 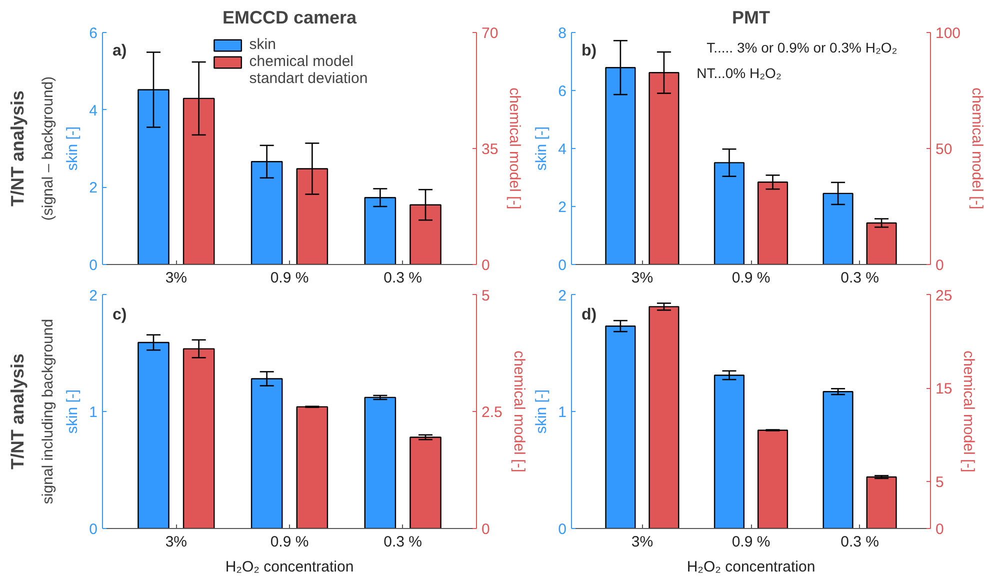 What do you see at coordinates (490, 149) in the screenshot?
I see `y2-tick-label: 35` at bounding box center [490, 149].